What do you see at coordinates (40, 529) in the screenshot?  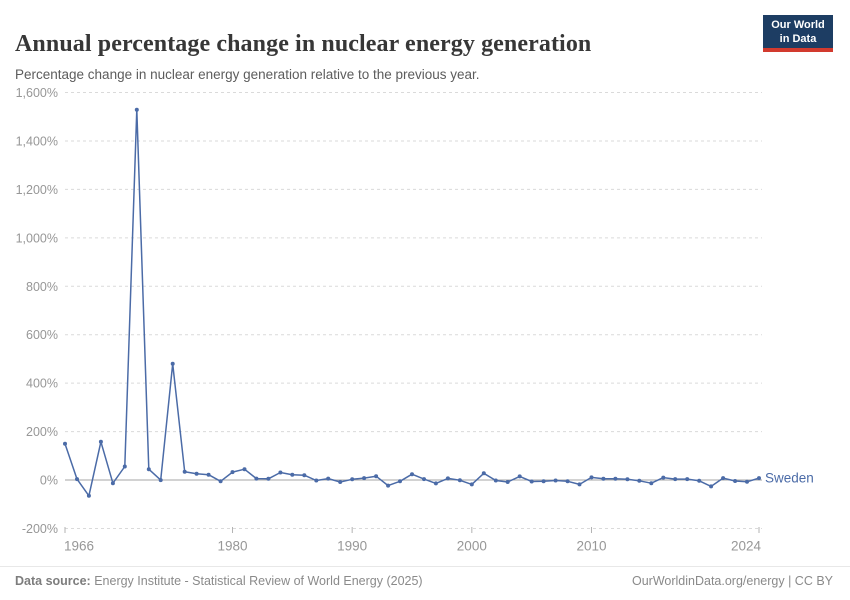 I see `y-axis-tick-label: -200%` at bounding box center [40, 529].